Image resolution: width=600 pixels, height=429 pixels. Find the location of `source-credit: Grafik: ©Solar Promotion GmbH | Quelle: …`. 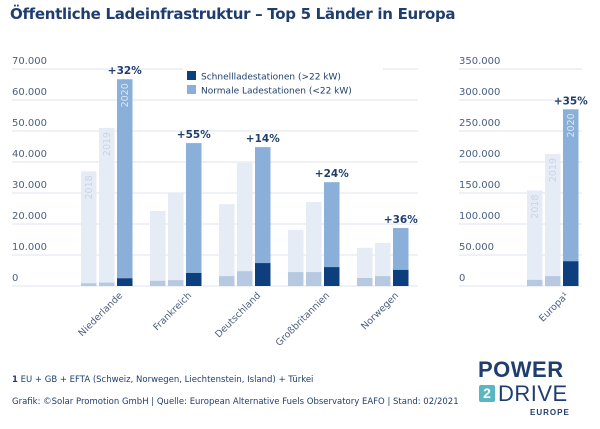

source-credit: Grafik: ©Solar Promotion GmbH | Quelle: … is located at coordinates (235, 402).